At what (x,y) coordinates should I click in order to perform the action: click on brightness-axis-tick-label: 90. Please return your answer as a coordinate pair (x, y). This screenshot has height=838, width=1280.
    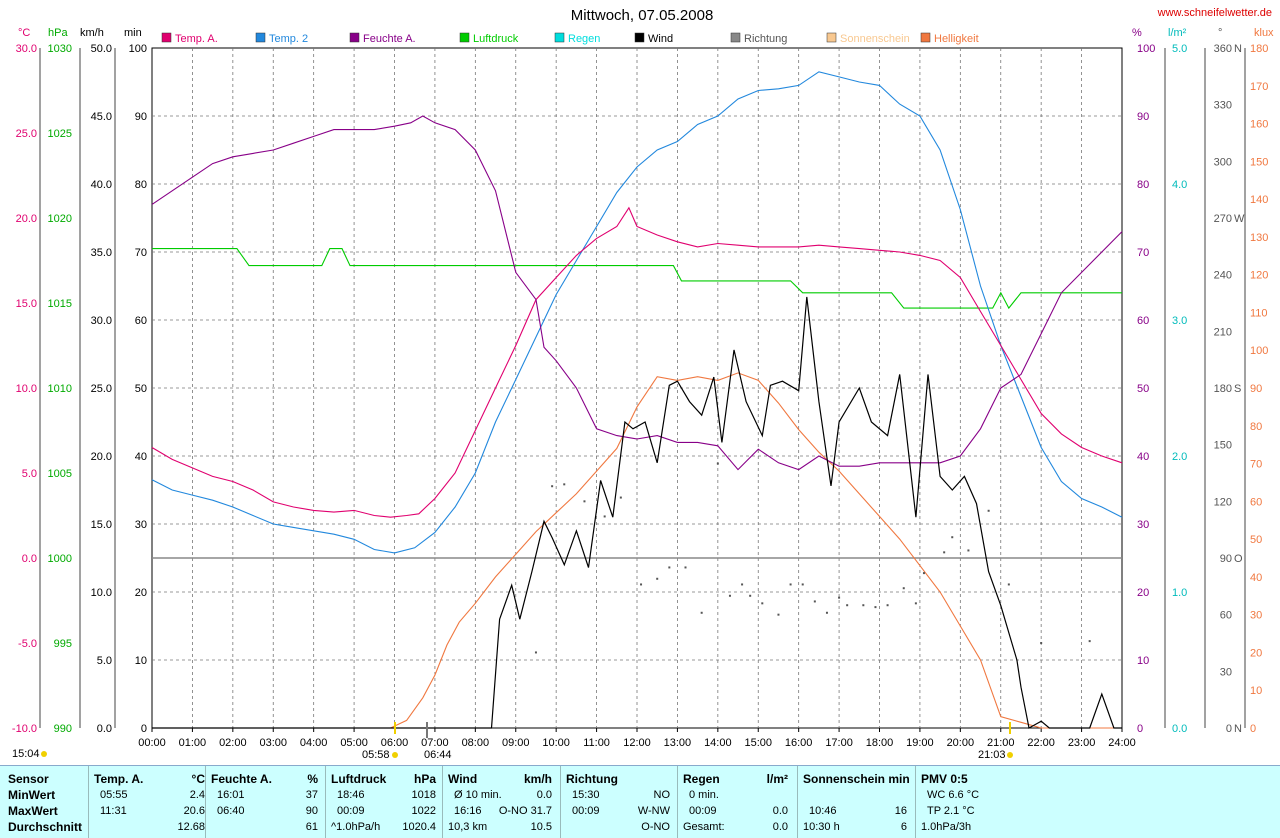
    Looking at the image, I should click on (1256, 389).